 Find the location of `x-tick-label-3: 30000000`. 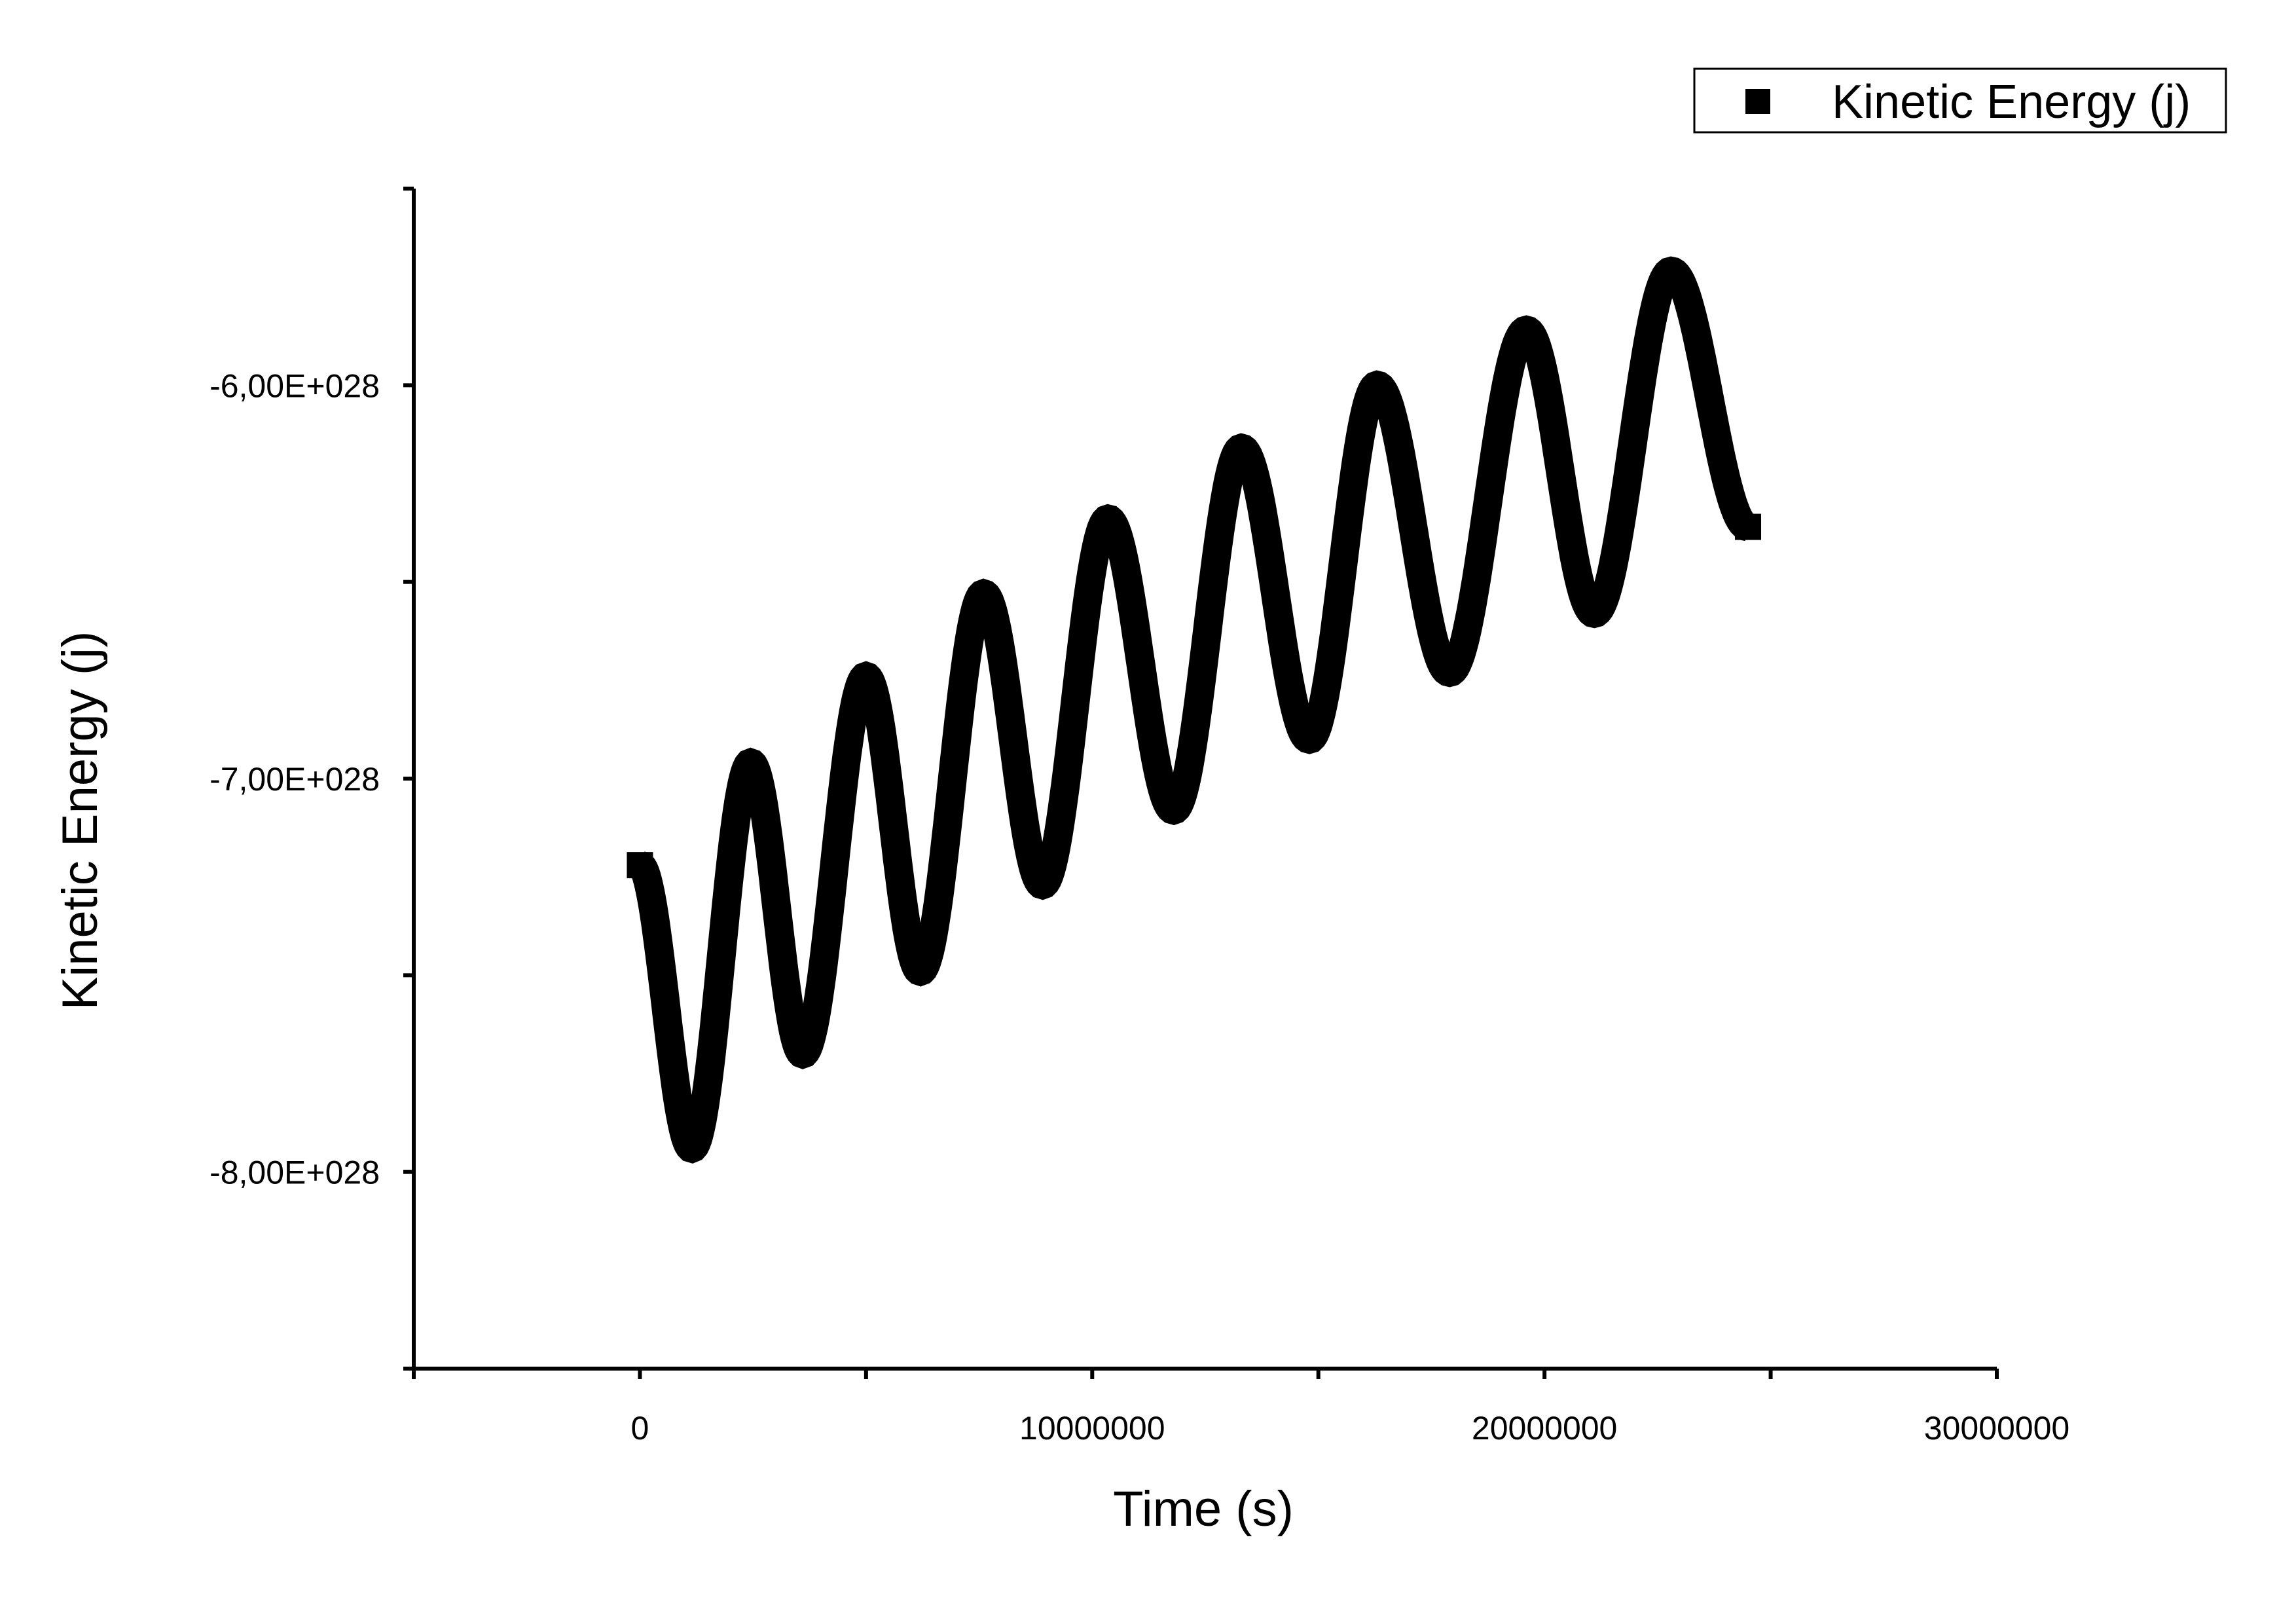

x-tick-label-3: 30000000 is located at coordinates (1996, 1428).